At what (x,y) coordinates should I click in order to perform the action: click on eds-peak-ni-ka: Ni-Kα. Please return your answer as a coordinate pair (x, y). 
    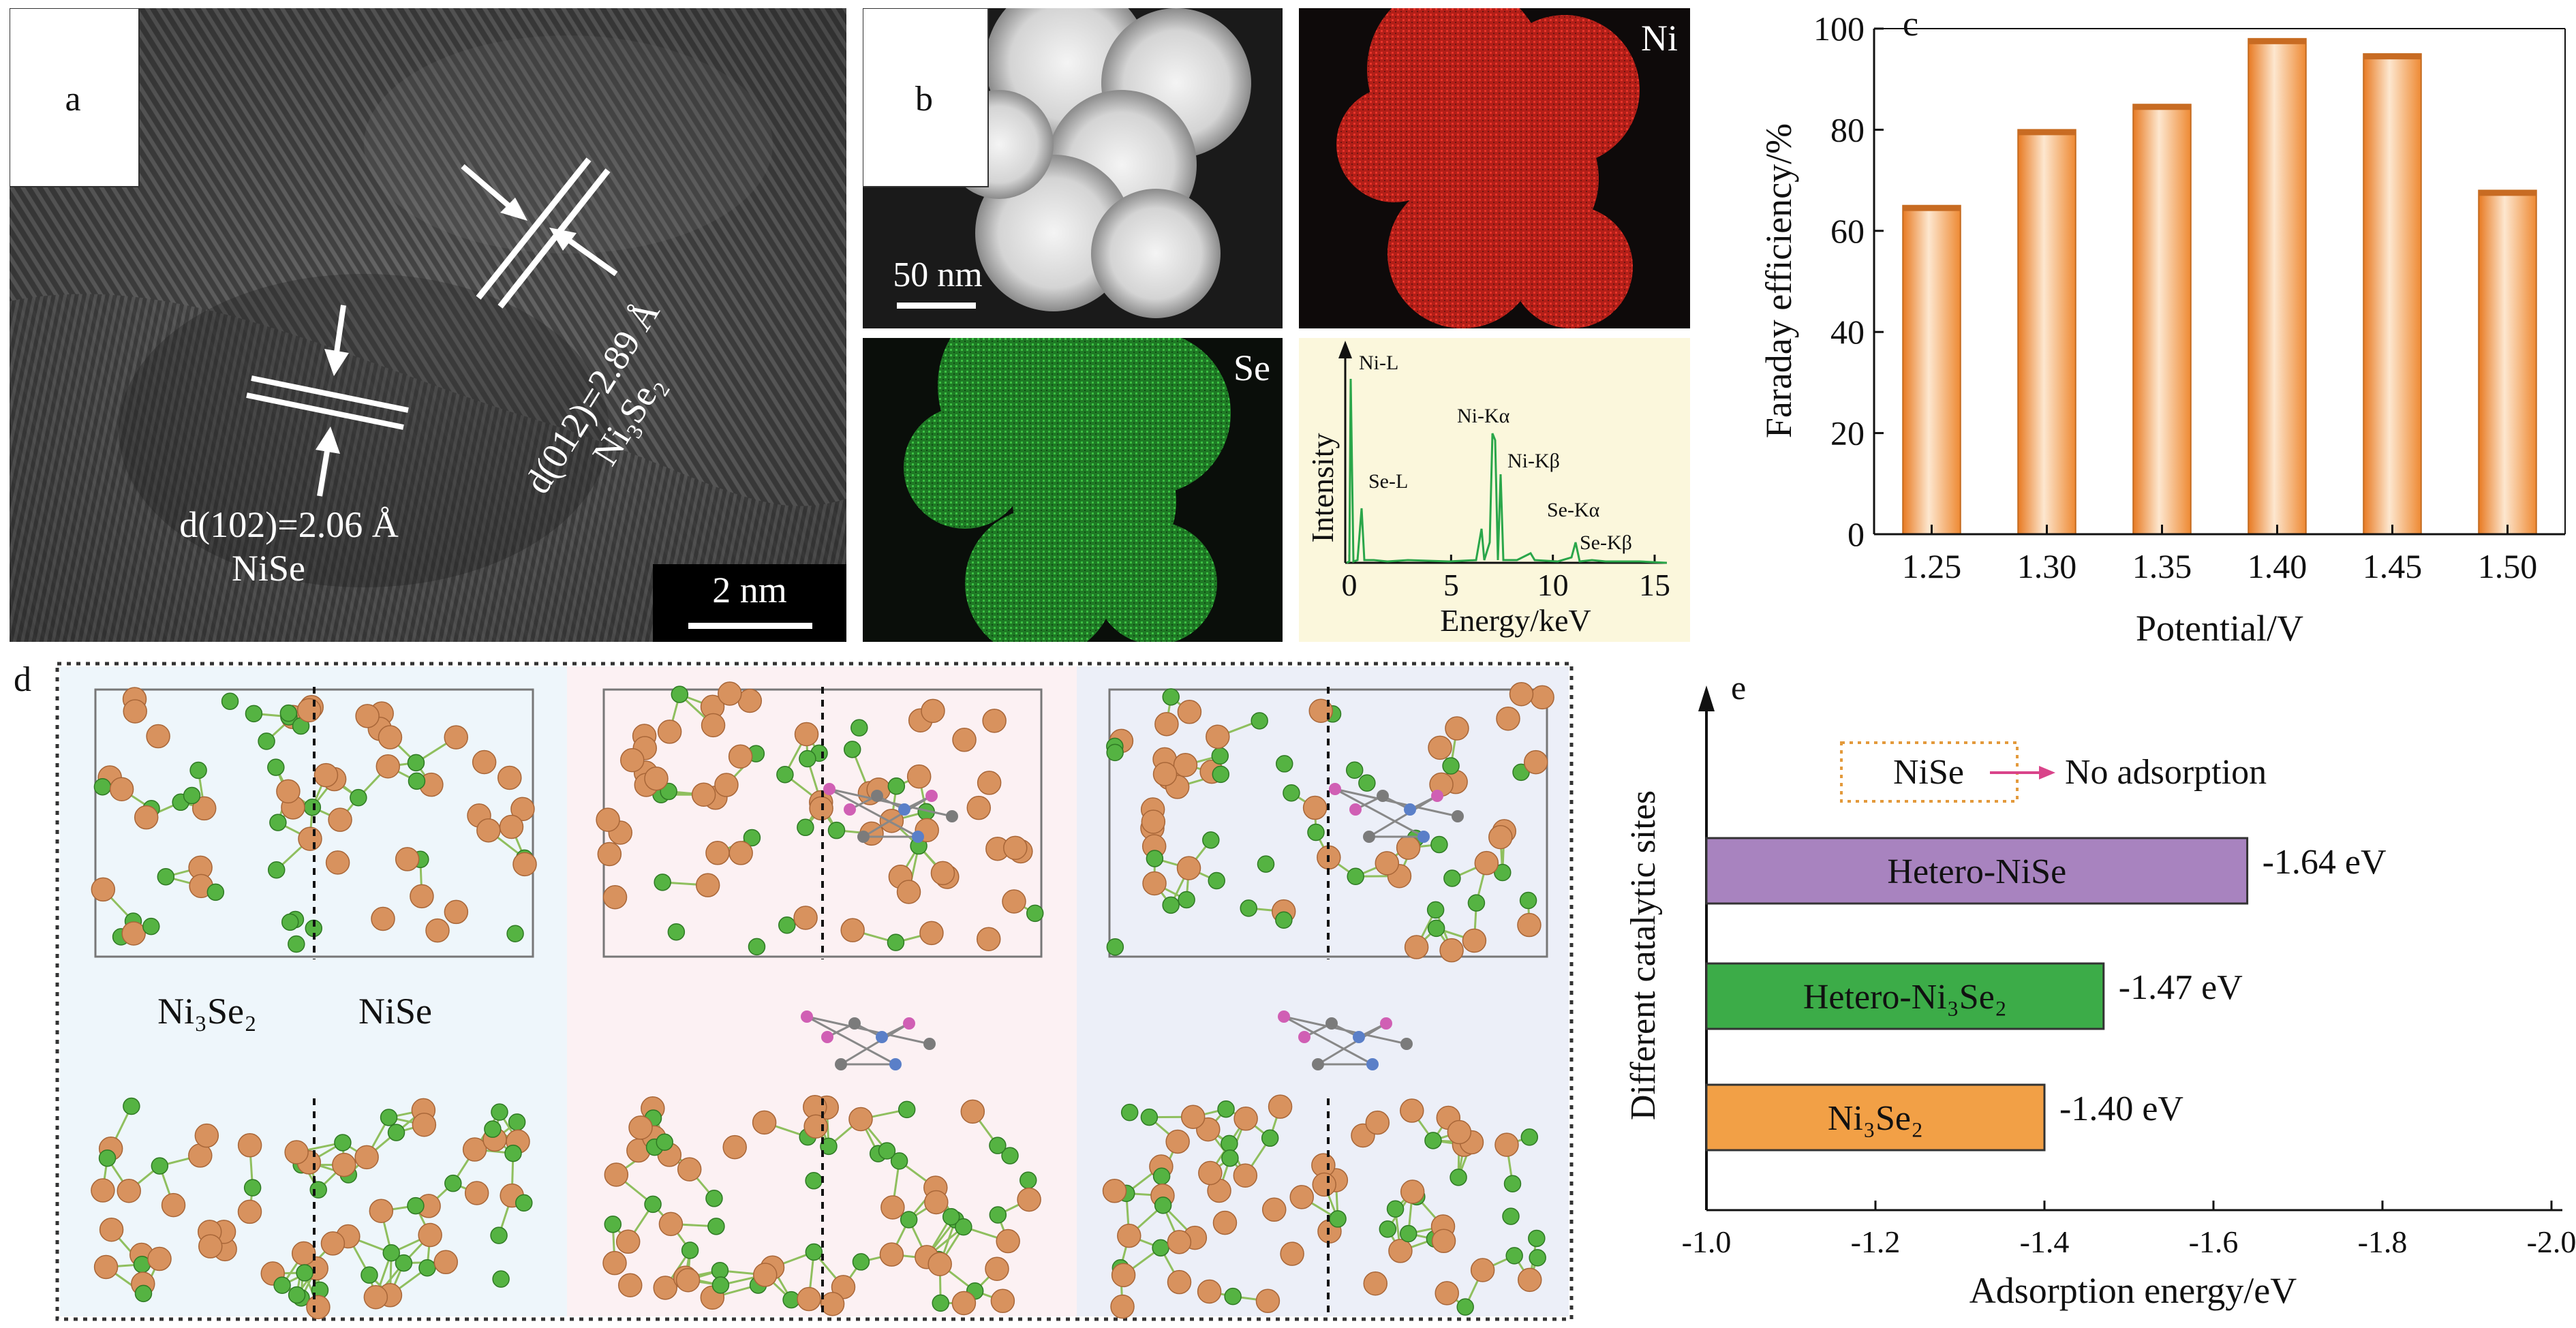
    Looking at the image, I should click on (1483, 416).